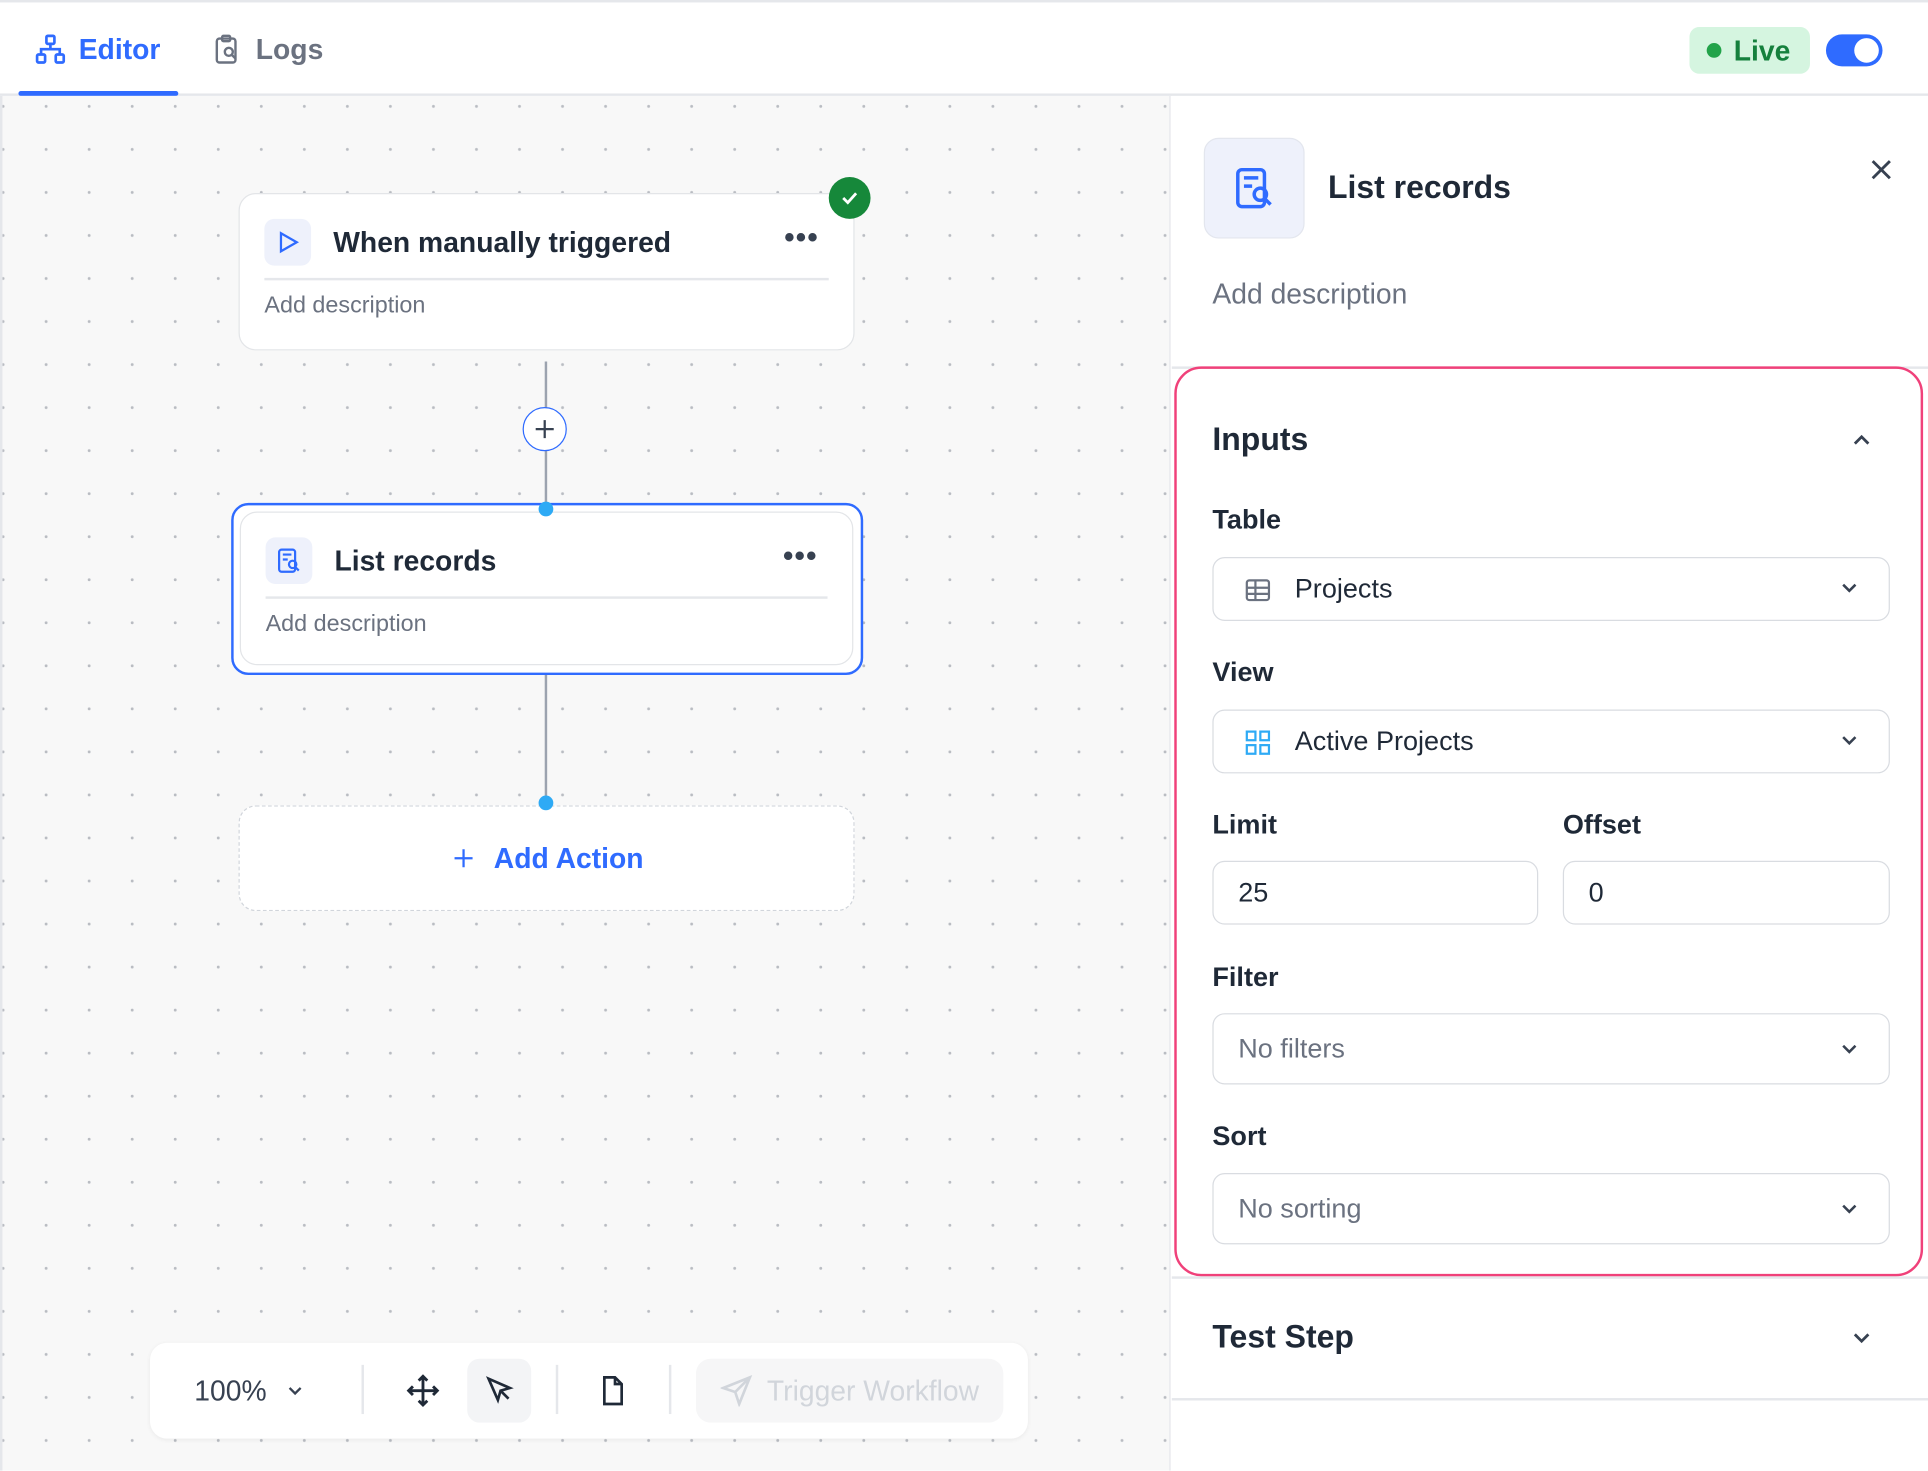 The width and height of the screenshot is (1928, 1471). I want to click on table-label: Table, so click(1247, 519).